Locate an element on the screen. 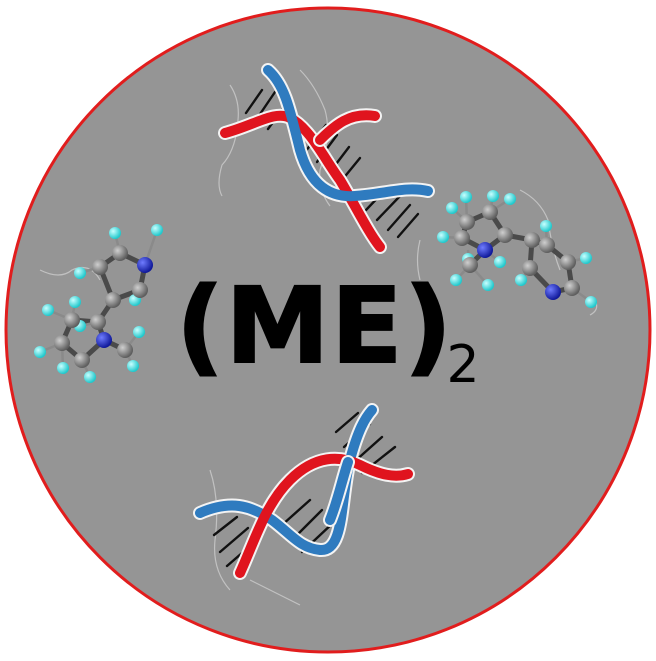 The height and width of the screenshot is (661, 656). dna-helix-bottom-icon is located at coordinates (304, 491).